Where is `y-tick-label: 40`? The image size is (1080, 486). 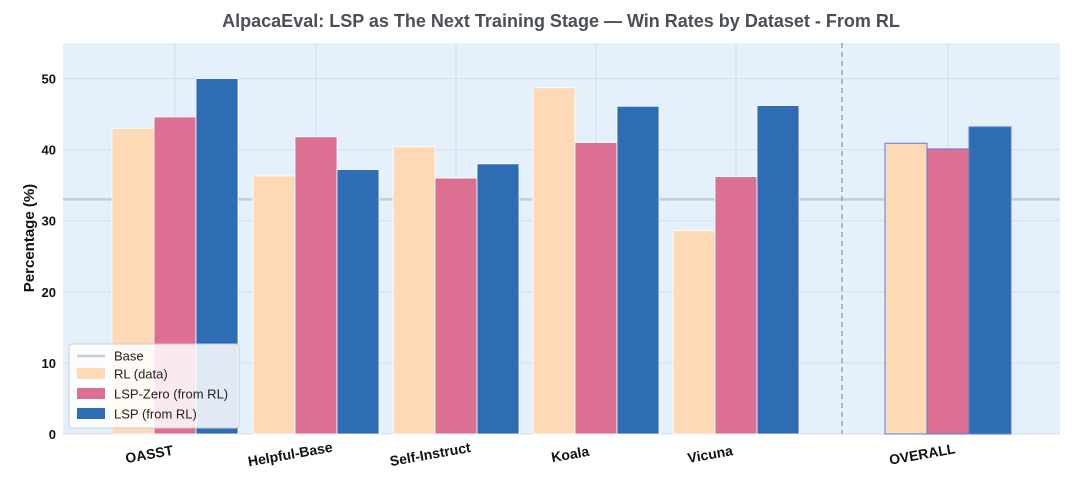 y-tick-label: 40 is located at coordinates (49, 150).